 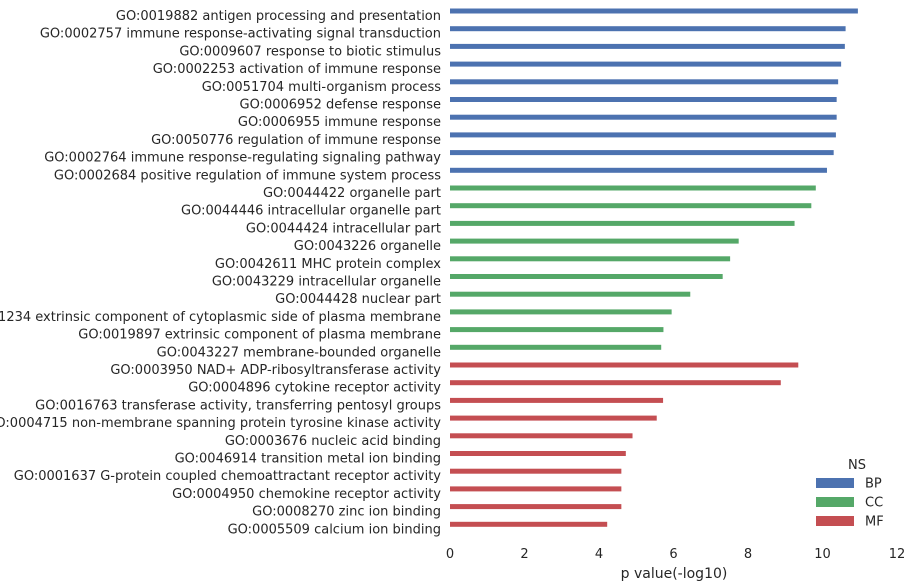 I want to click on category-label: GO:0008270 zinc ion binding, so click(x=346, y=512).